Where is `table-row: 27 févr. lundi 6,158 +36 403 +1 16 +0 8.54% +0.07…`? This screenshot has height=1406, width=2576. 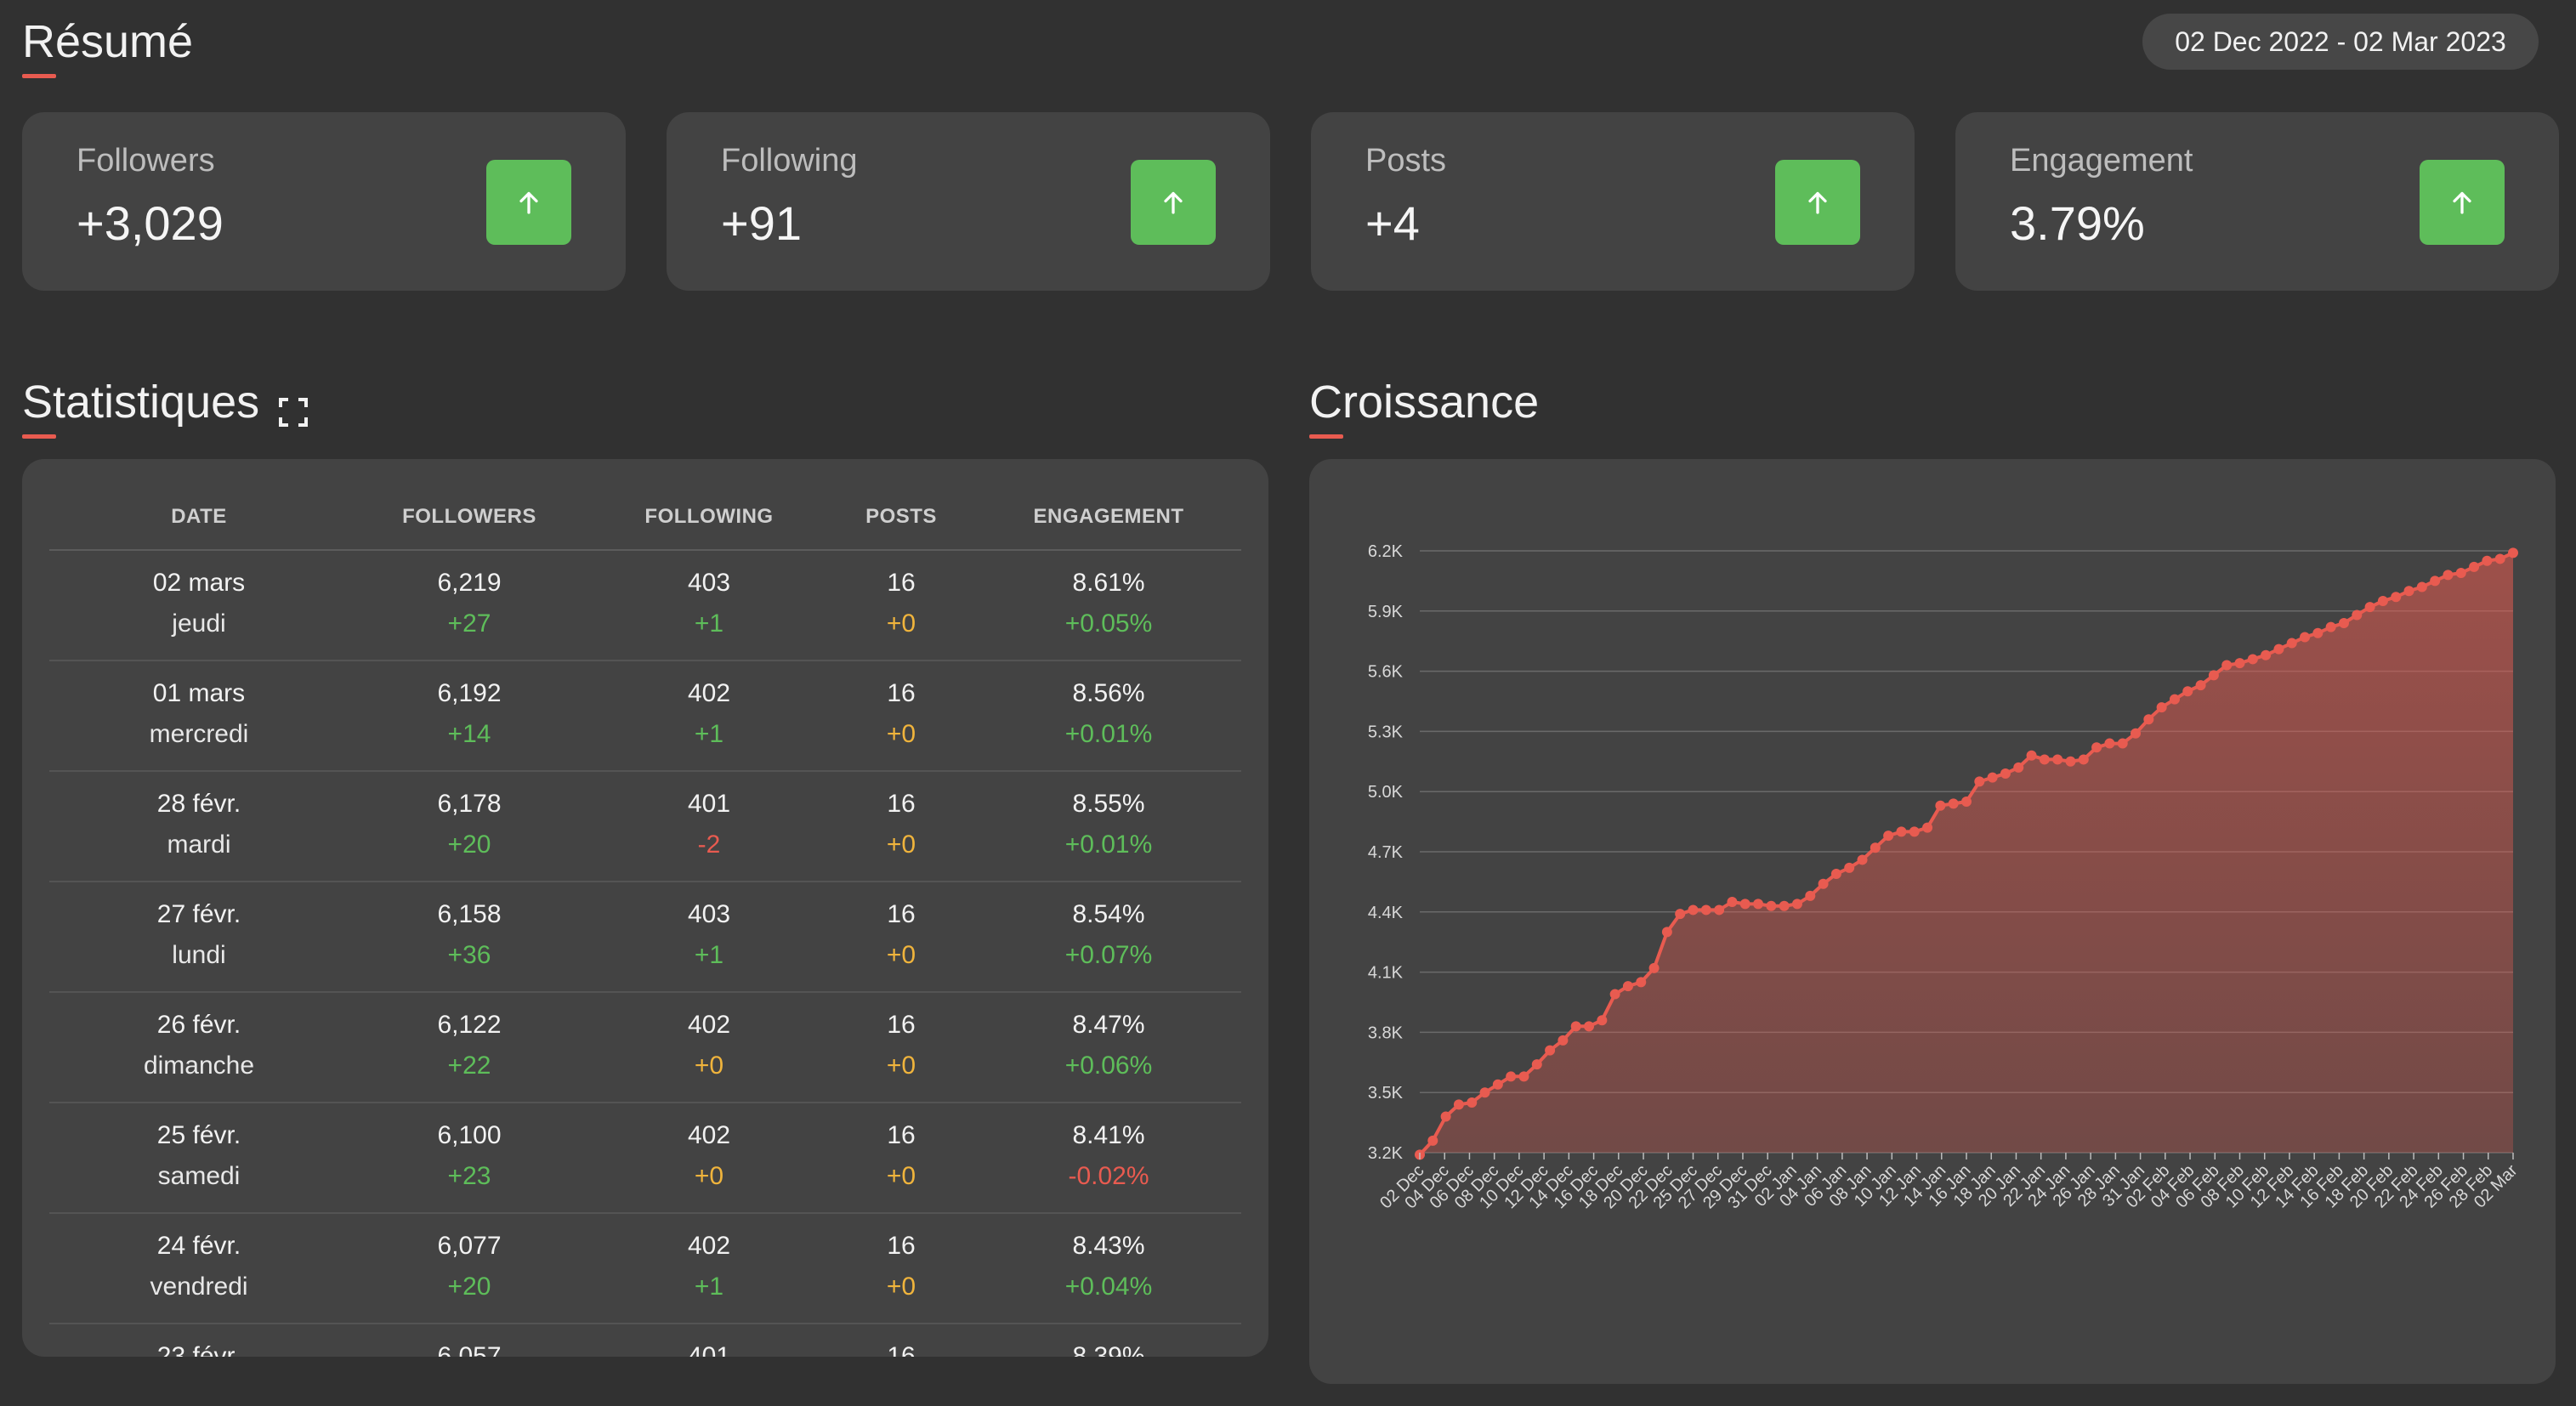 table-row: 27 févr. lundi 6,158 +36 403 +1 16 +0 8.54% +0.07… is located at coordinates (645, 937).